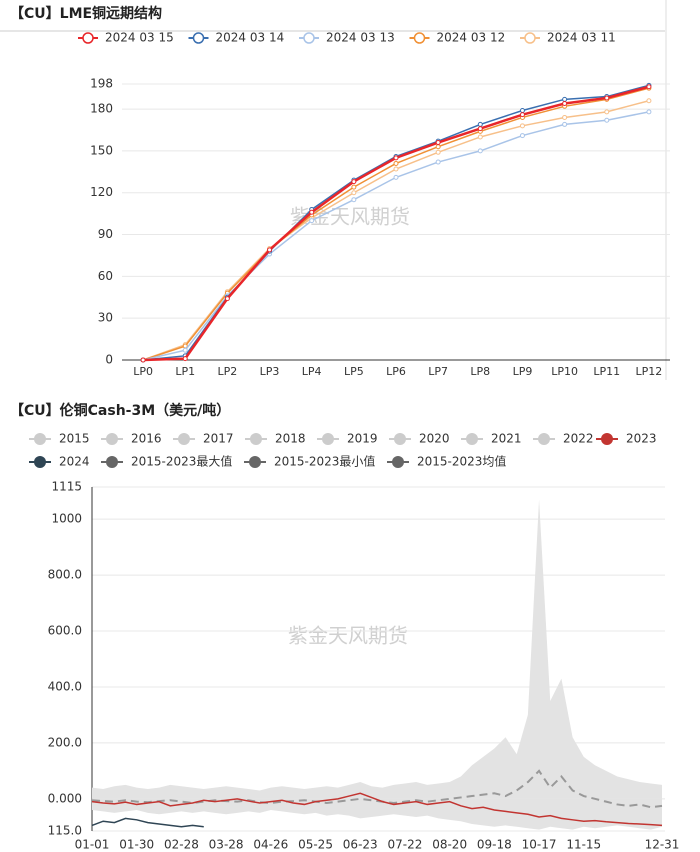 This screenshot has width=700, height=852. What do you see at coordinates (506, 439) in the screenshot?
I see `legend-label: 2021` at bounding box center [506, 439].